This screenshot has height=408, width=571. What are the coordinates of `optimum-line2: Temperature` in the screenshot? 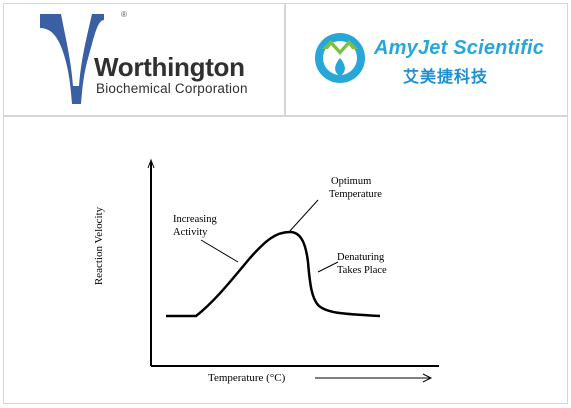 It's located at (355, 194).